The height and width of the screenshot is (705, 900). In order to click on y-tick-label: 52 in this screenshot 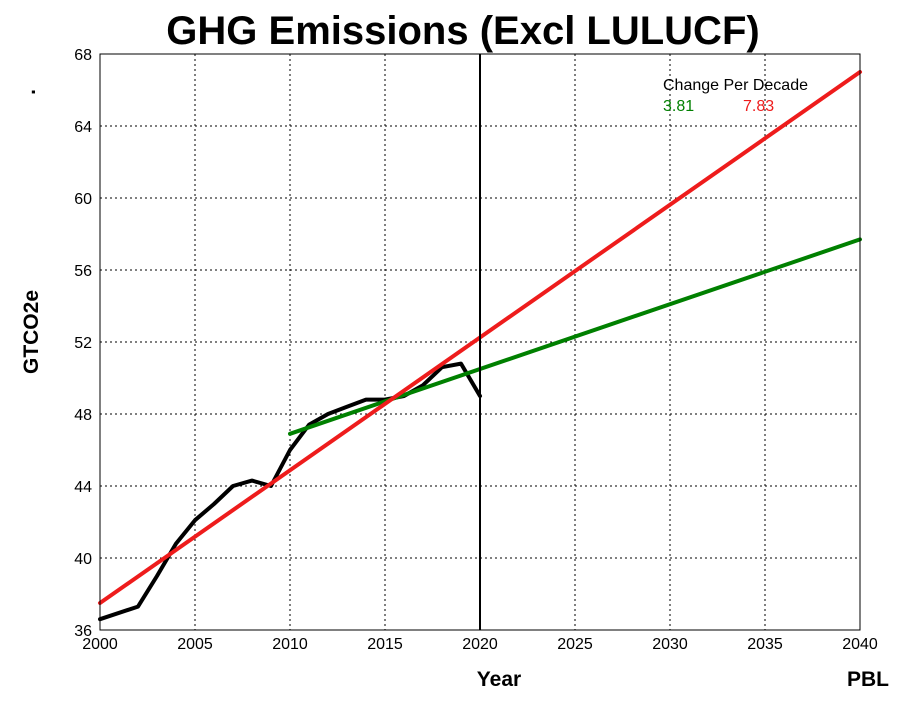, I will do `click(83, 343)`.